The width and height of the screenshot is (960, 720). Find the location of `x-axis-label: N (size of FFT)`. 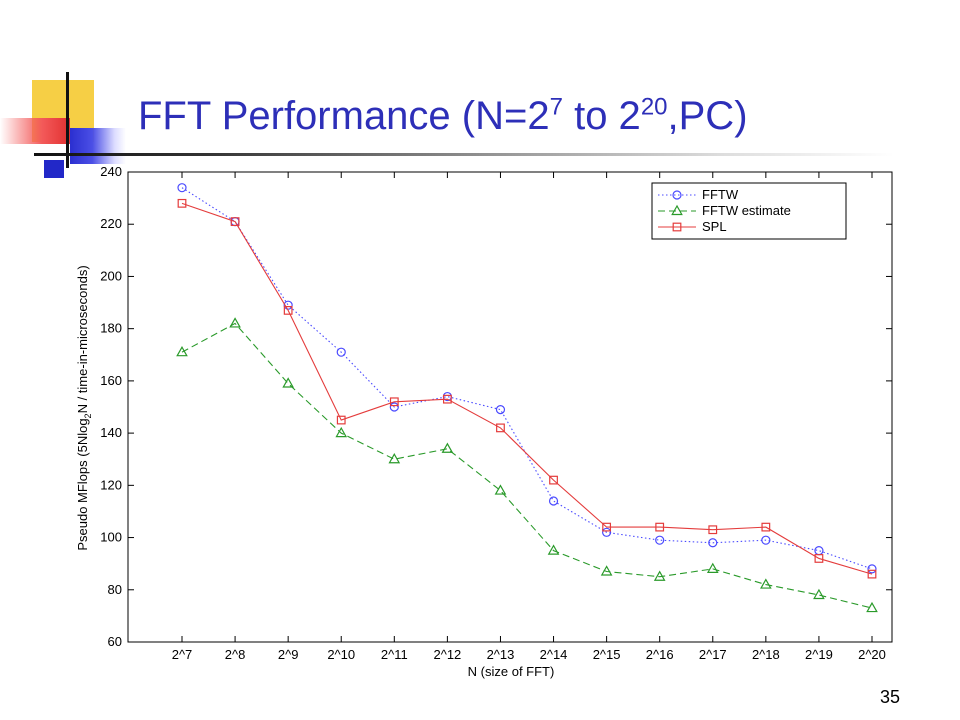

x-axis-label: N (size of FFT) is located at coordinates (511, 671).